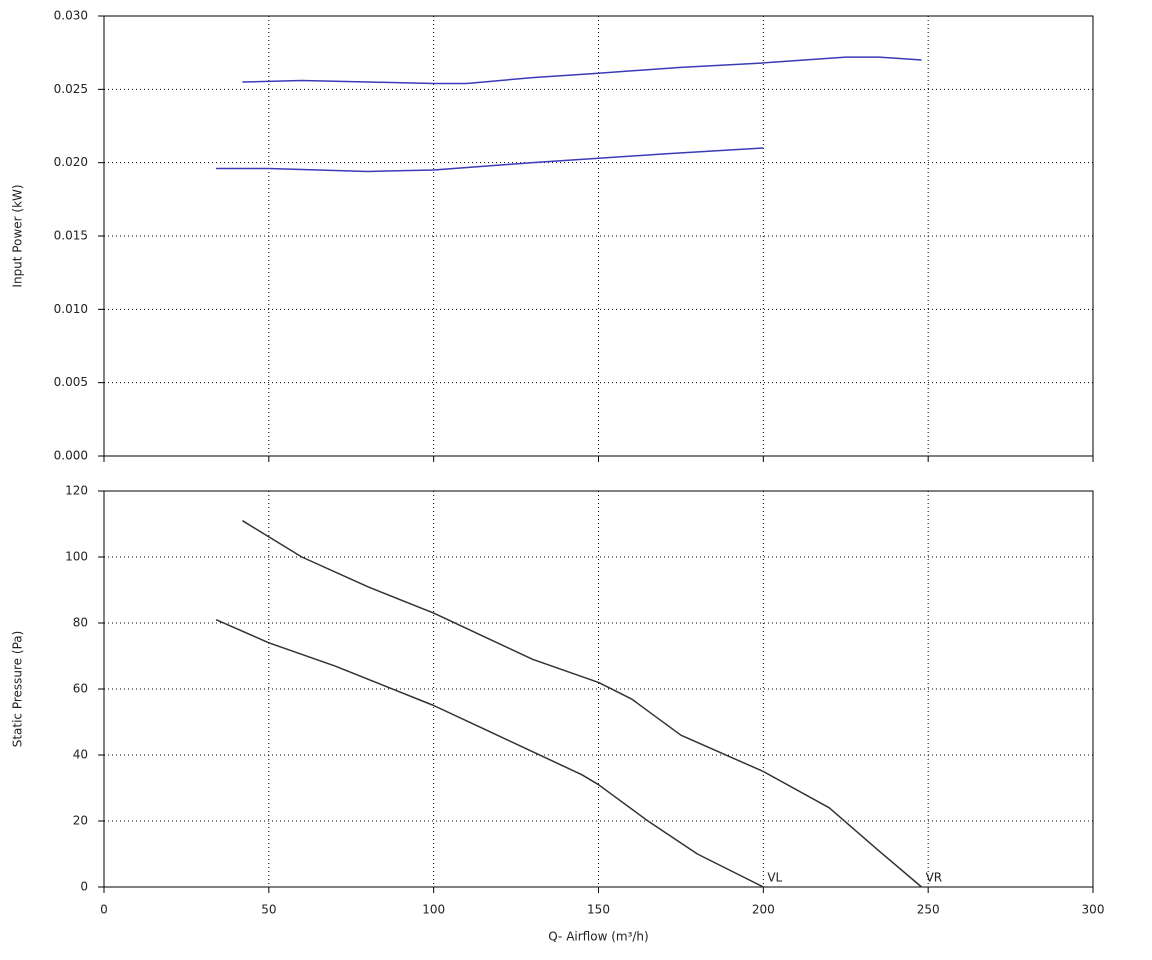 This screenshot has width=1152, height=960. What do you see at coordinates (71, 16) in the screenshot?
I see `y-tick-label: 0.030` at bounding box center [71, 16].